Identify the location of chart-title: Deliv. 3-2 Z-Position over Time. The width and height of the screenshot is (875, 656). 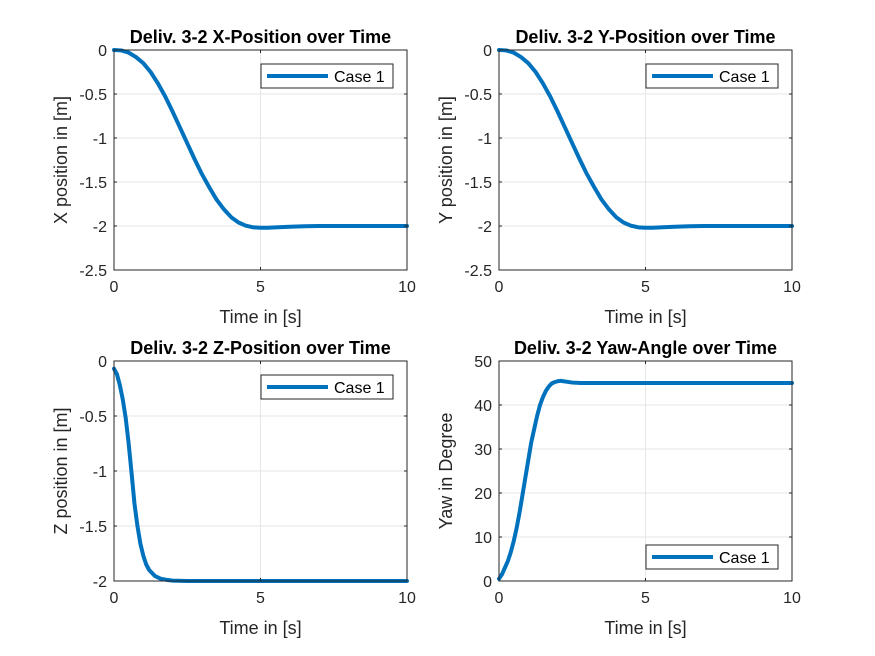
(260, 348).